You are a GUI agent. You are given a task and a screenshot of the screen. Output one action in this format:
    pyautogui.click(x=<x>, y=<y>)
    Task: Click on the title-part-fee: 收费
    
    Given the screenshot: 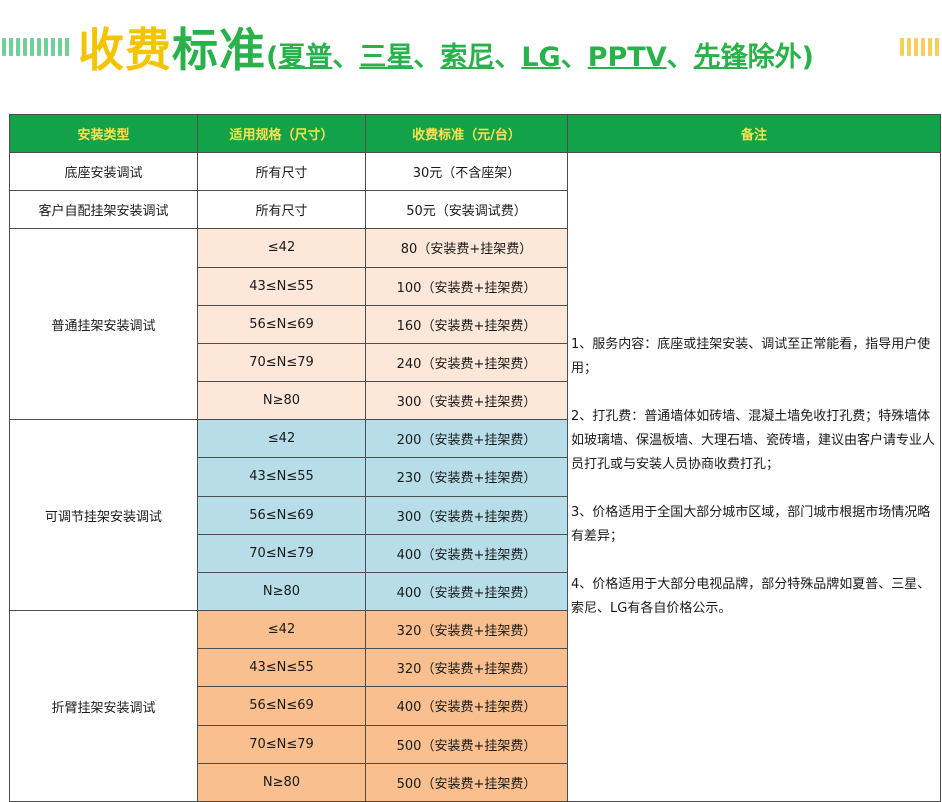 What is the action you would take?
    pyautogui.click(x=125, y=50)
    